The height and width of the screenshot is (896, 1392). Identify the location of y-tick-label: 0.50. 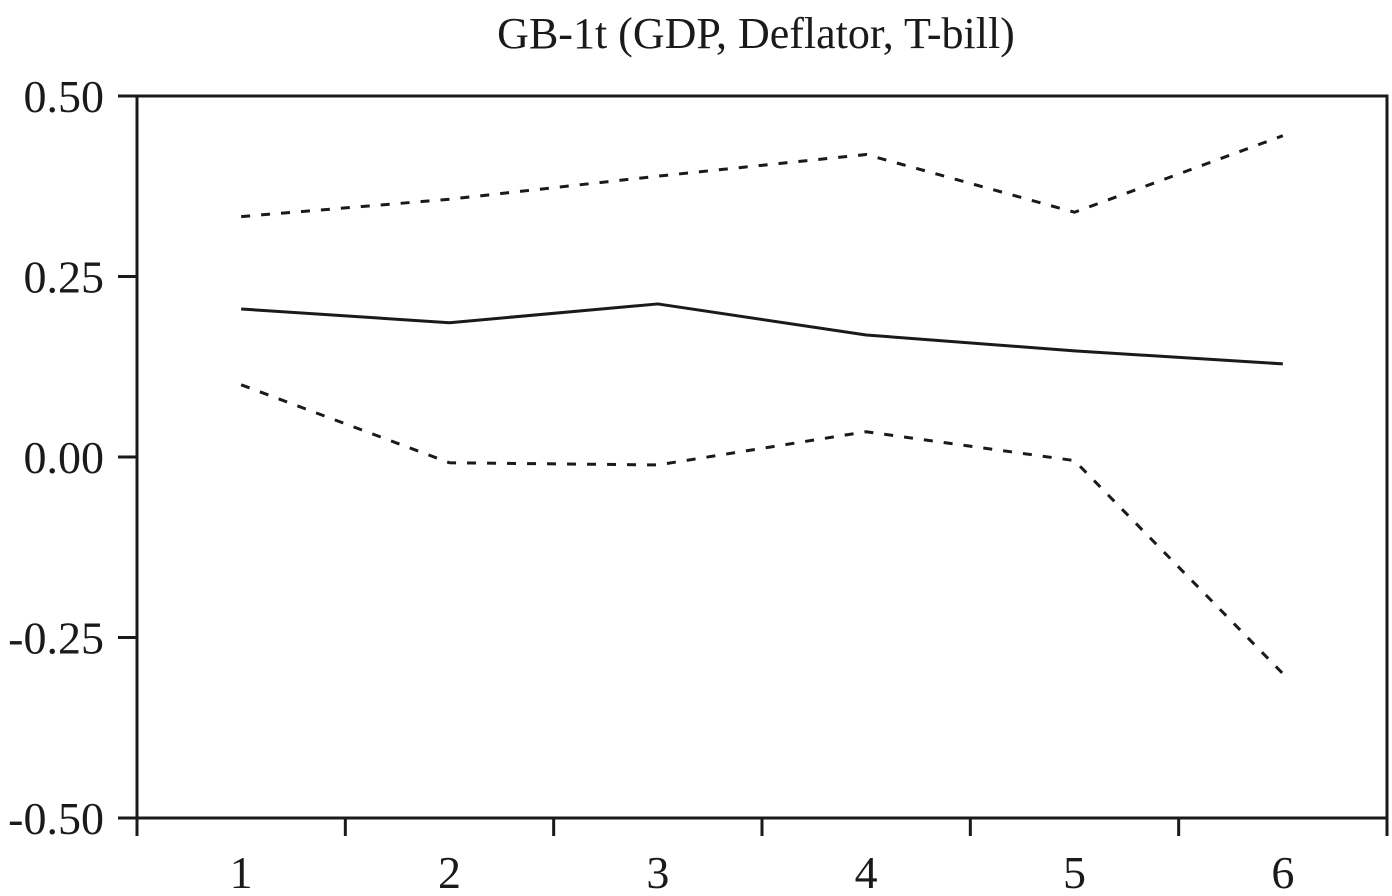
(64, 96).